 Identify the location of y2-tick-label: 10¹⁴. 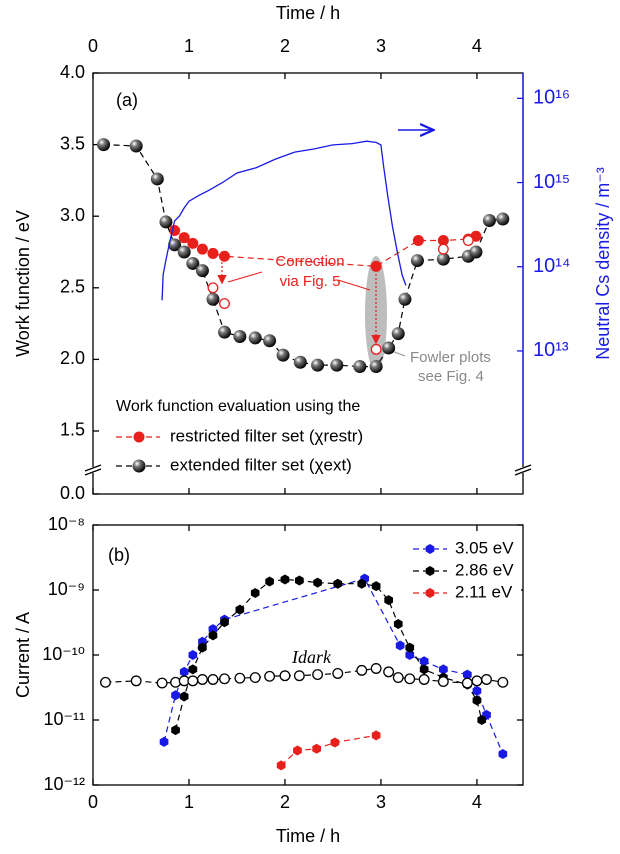
(552, 266).